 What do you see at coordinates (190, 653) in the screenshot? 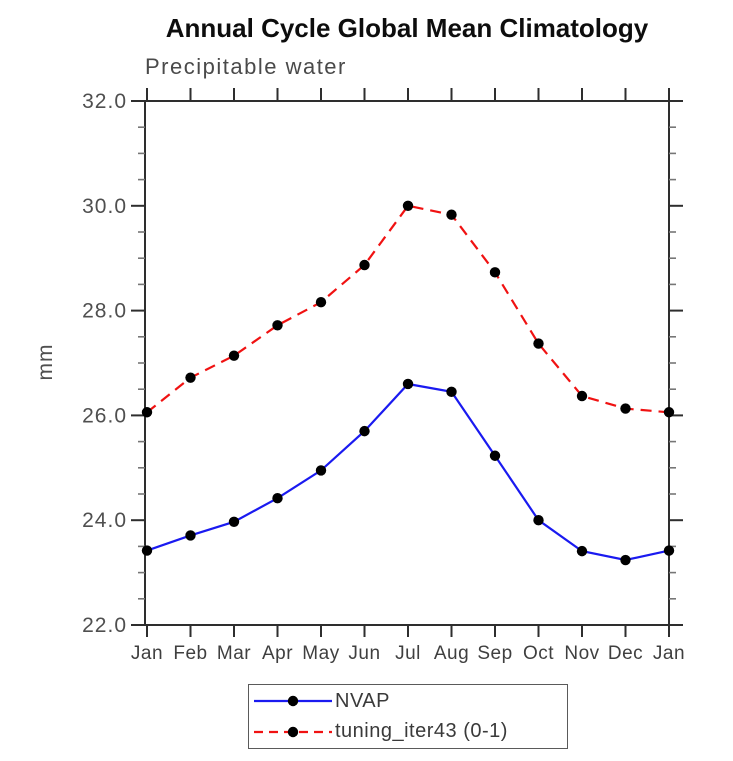
I see `x-axis-tick-label: Feb` at bounding box center [190, 653].